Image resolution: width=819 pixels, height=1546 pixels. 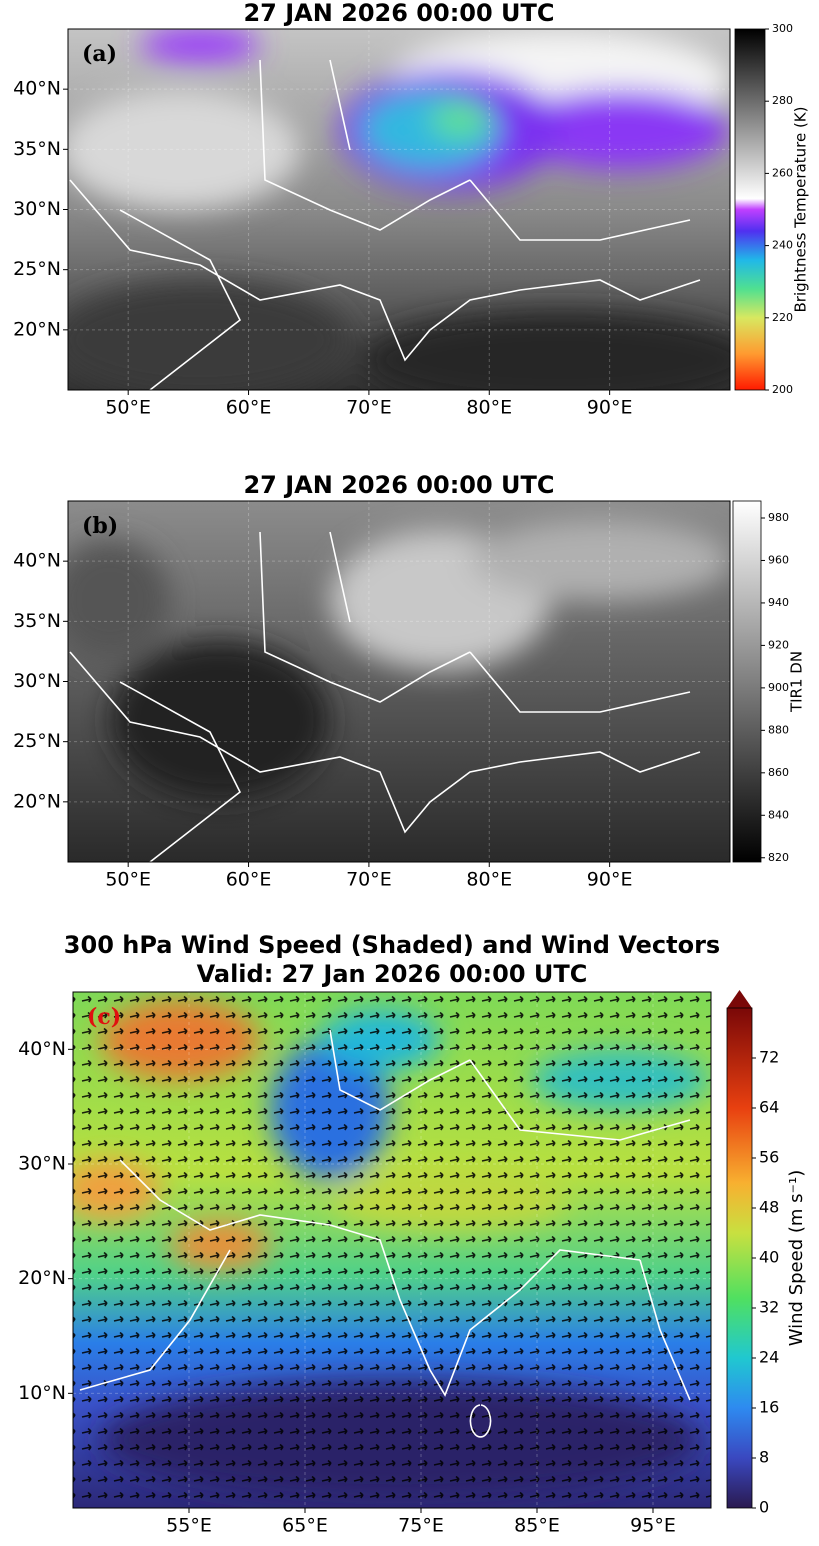 What do you see at coordinates (305, 1526) in the screenshot?
I see `x-tick-label: 65°E` at bounding box center [305, 1526].